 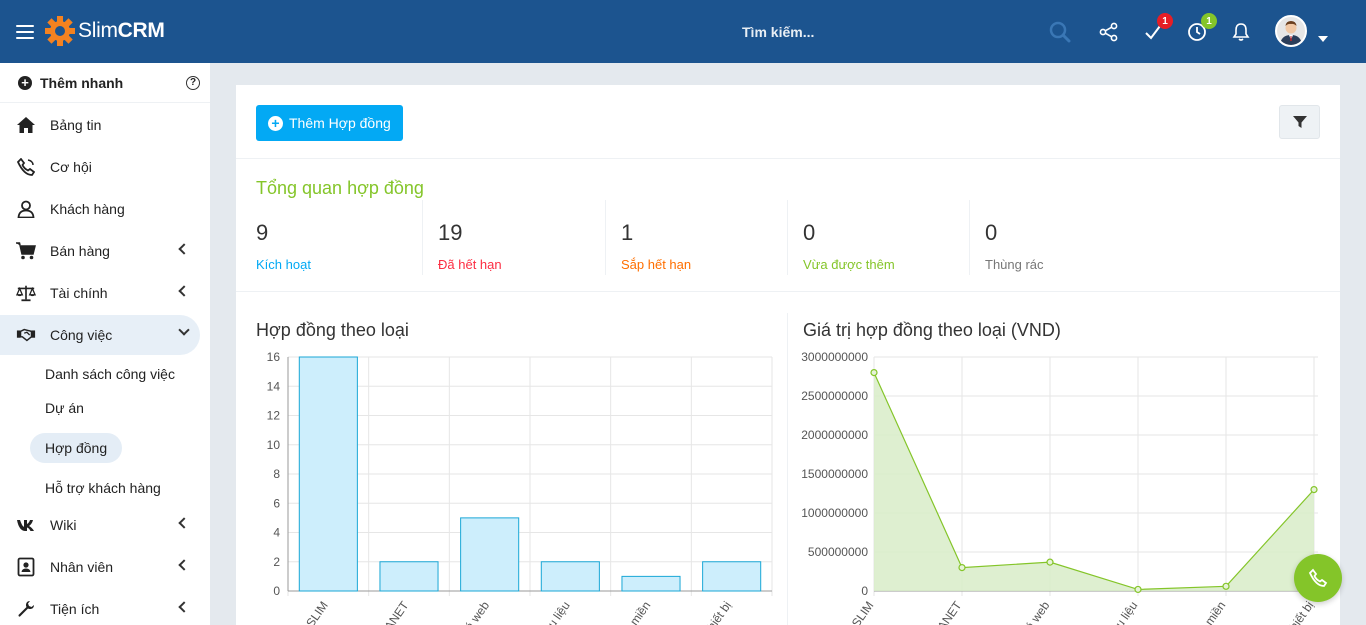 What do you see at coordinates (1014, 264) in the screenshot?
I see `stat-label: Thùng rác` at bounding box center [1014, 264].